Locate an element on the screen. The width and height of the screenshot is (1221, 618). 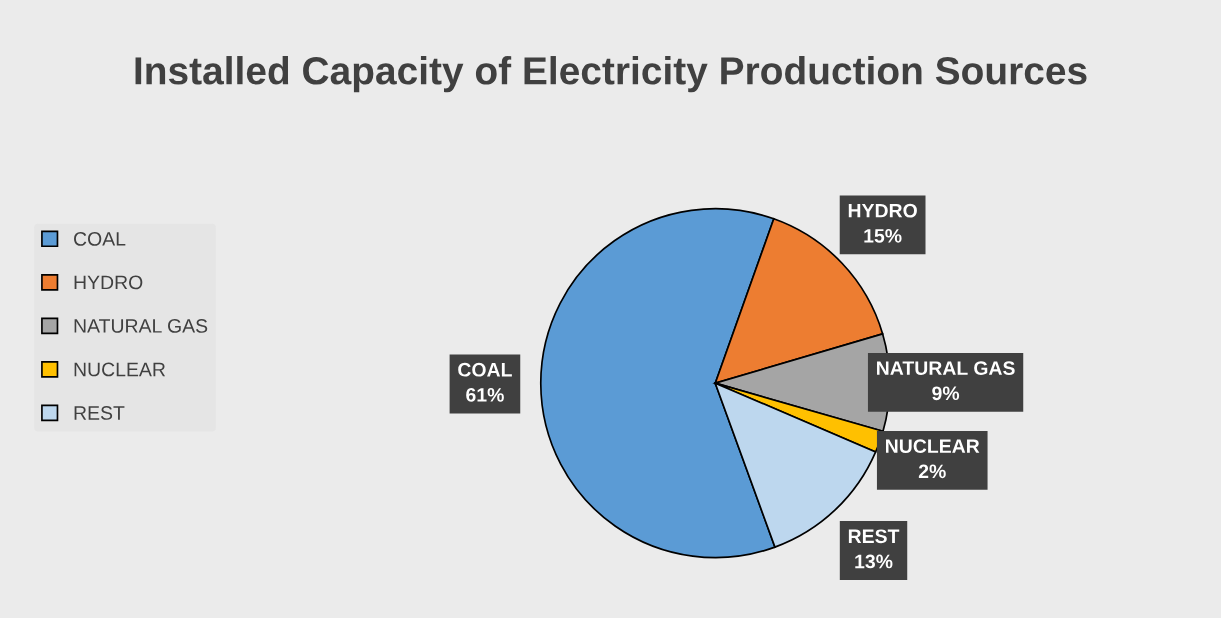
slice-label: HYDRO is located at coordinates (882, 210).